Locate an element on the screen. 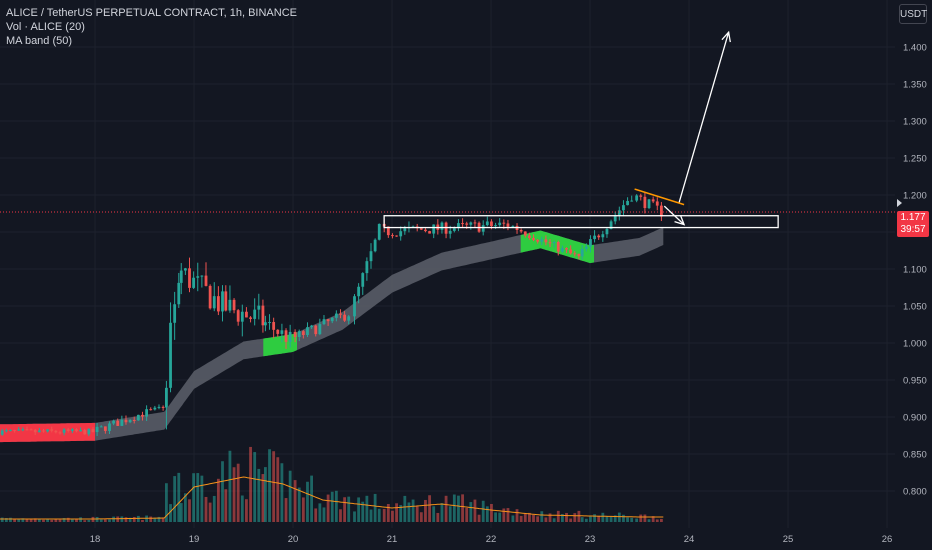 The image size is (932, 550). ma-band-bull-zone is located at coordinates (280, 344).